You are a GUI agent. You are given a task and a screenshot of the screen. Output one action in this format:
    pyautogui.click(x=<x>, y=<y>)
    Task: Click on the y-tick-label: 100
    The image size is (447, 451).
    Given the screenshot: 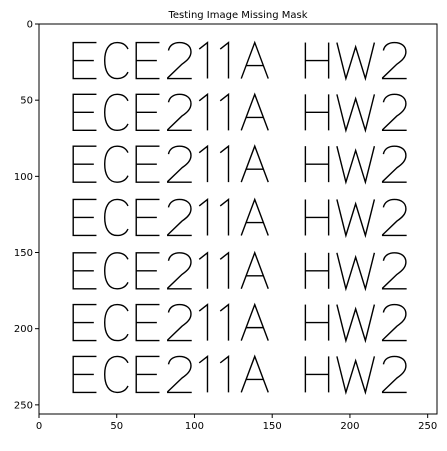 What is the action you would take?
    pyautogui.click(x=23, y=177)
    